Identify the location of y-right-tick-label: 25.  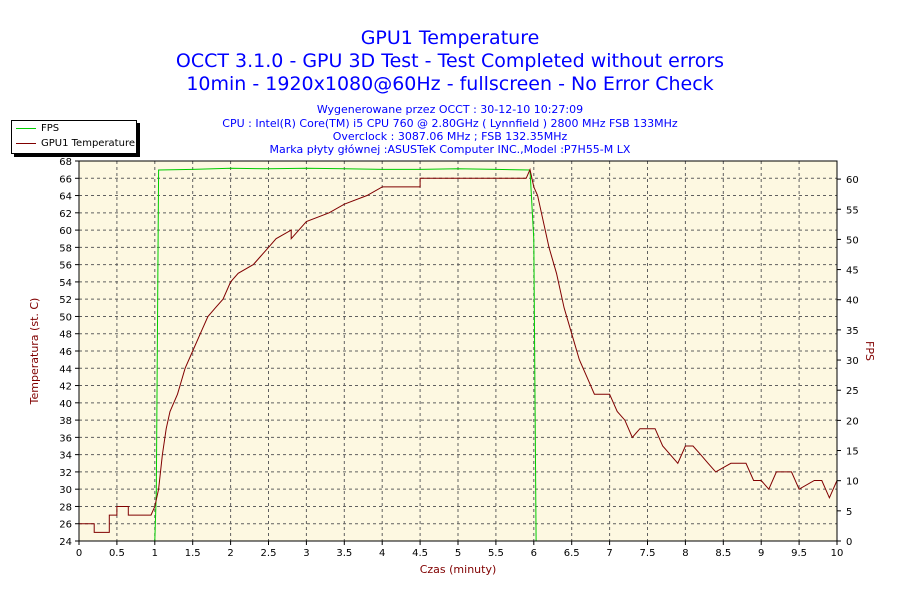
(852, 391).